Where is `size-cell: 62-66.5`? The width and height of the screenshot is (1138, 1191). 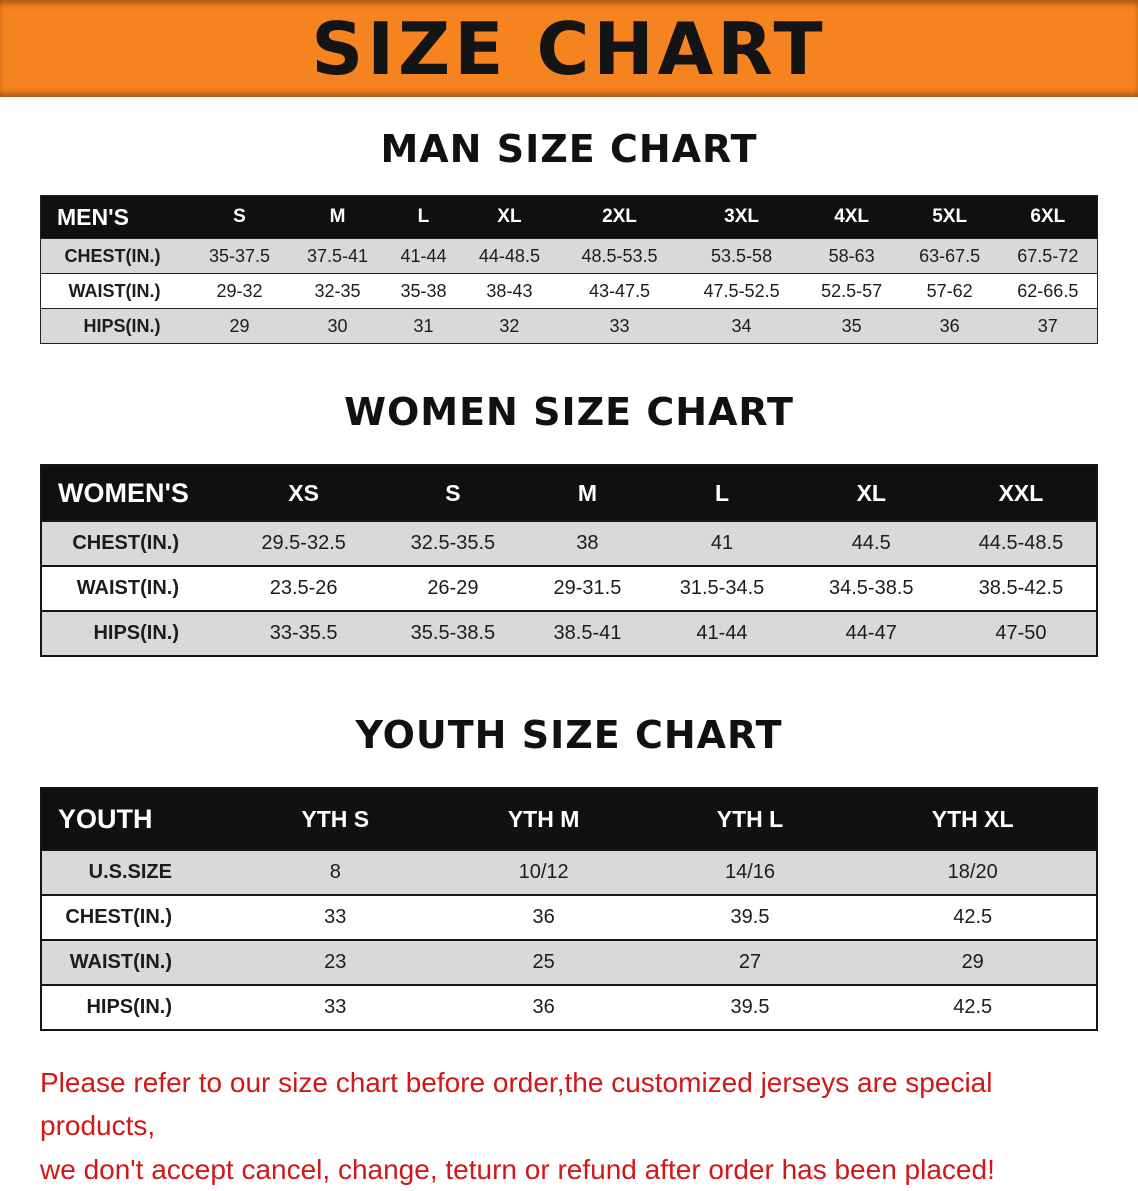
size-cell: 62-66.5 is located at coordinates (1048, 290).